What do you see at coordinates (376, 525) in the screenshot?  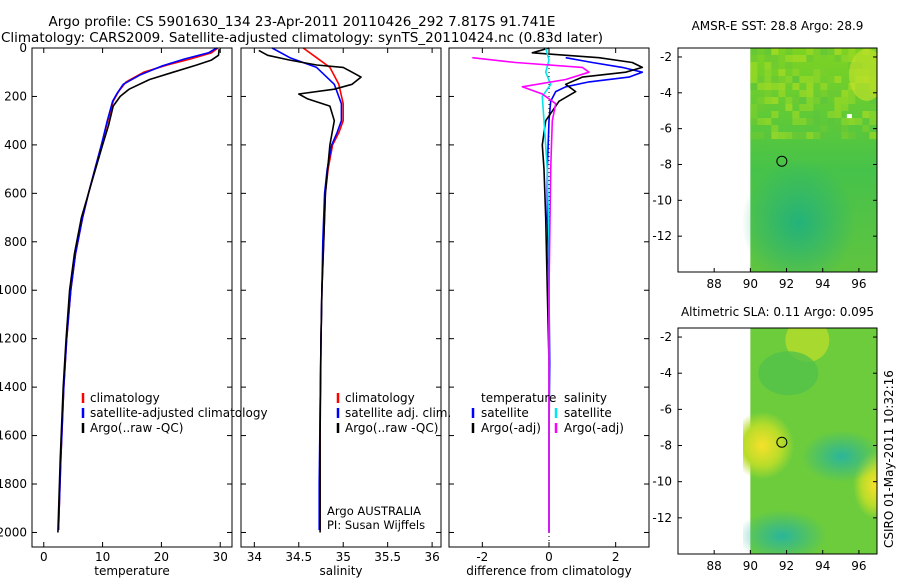 I see `annotation-text: PI: Susan Wijffels` at bounding box center [376, 525].